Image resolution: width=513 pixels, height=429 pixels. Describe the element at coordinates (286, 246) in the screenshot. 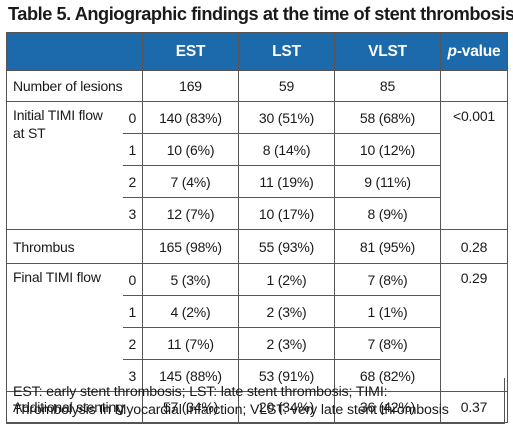

I see `cell-thrombus-lst: 55 (93%)` at that location.